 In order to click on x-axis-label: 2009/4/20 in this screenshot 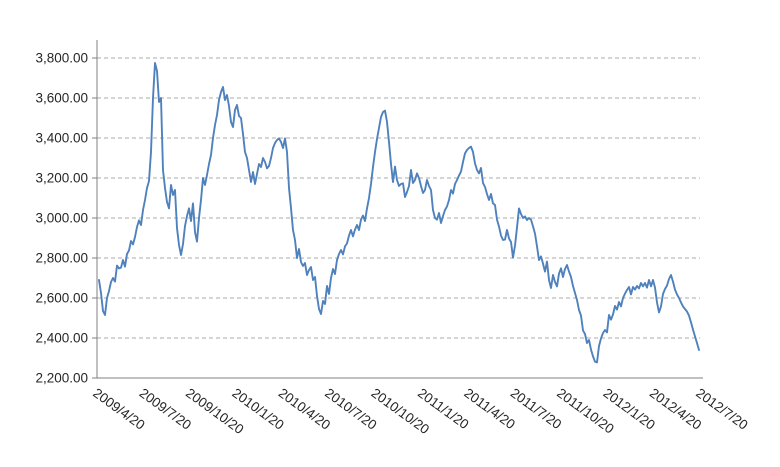, I will do `click(118, 408)`.